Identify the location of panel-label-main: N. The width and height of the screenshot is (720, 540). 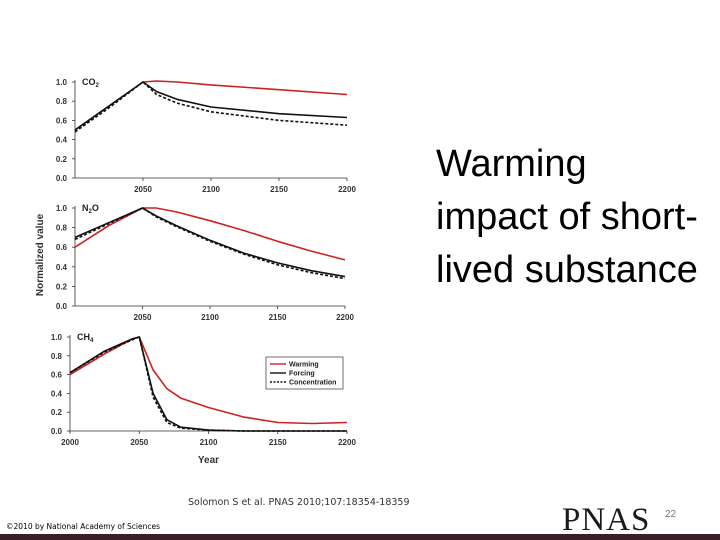
(85, 208).